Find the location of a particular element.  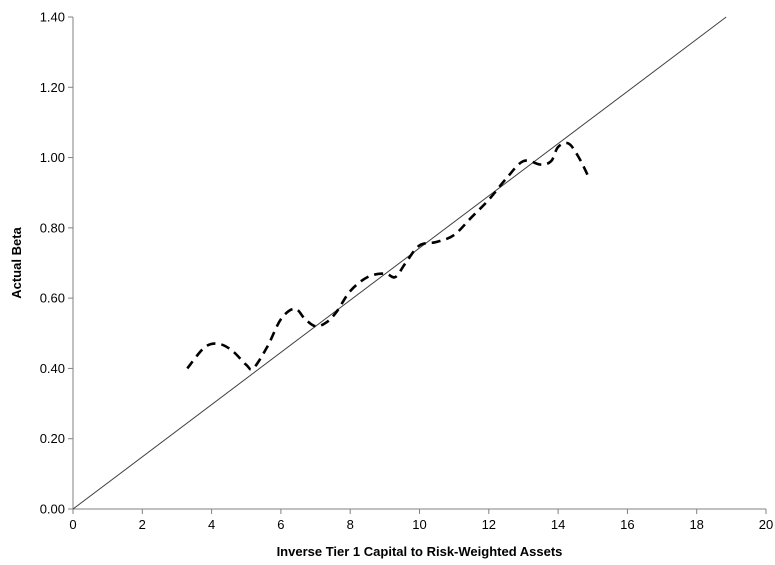

x-tick-label: 4 is located at coordinates (211, 524).